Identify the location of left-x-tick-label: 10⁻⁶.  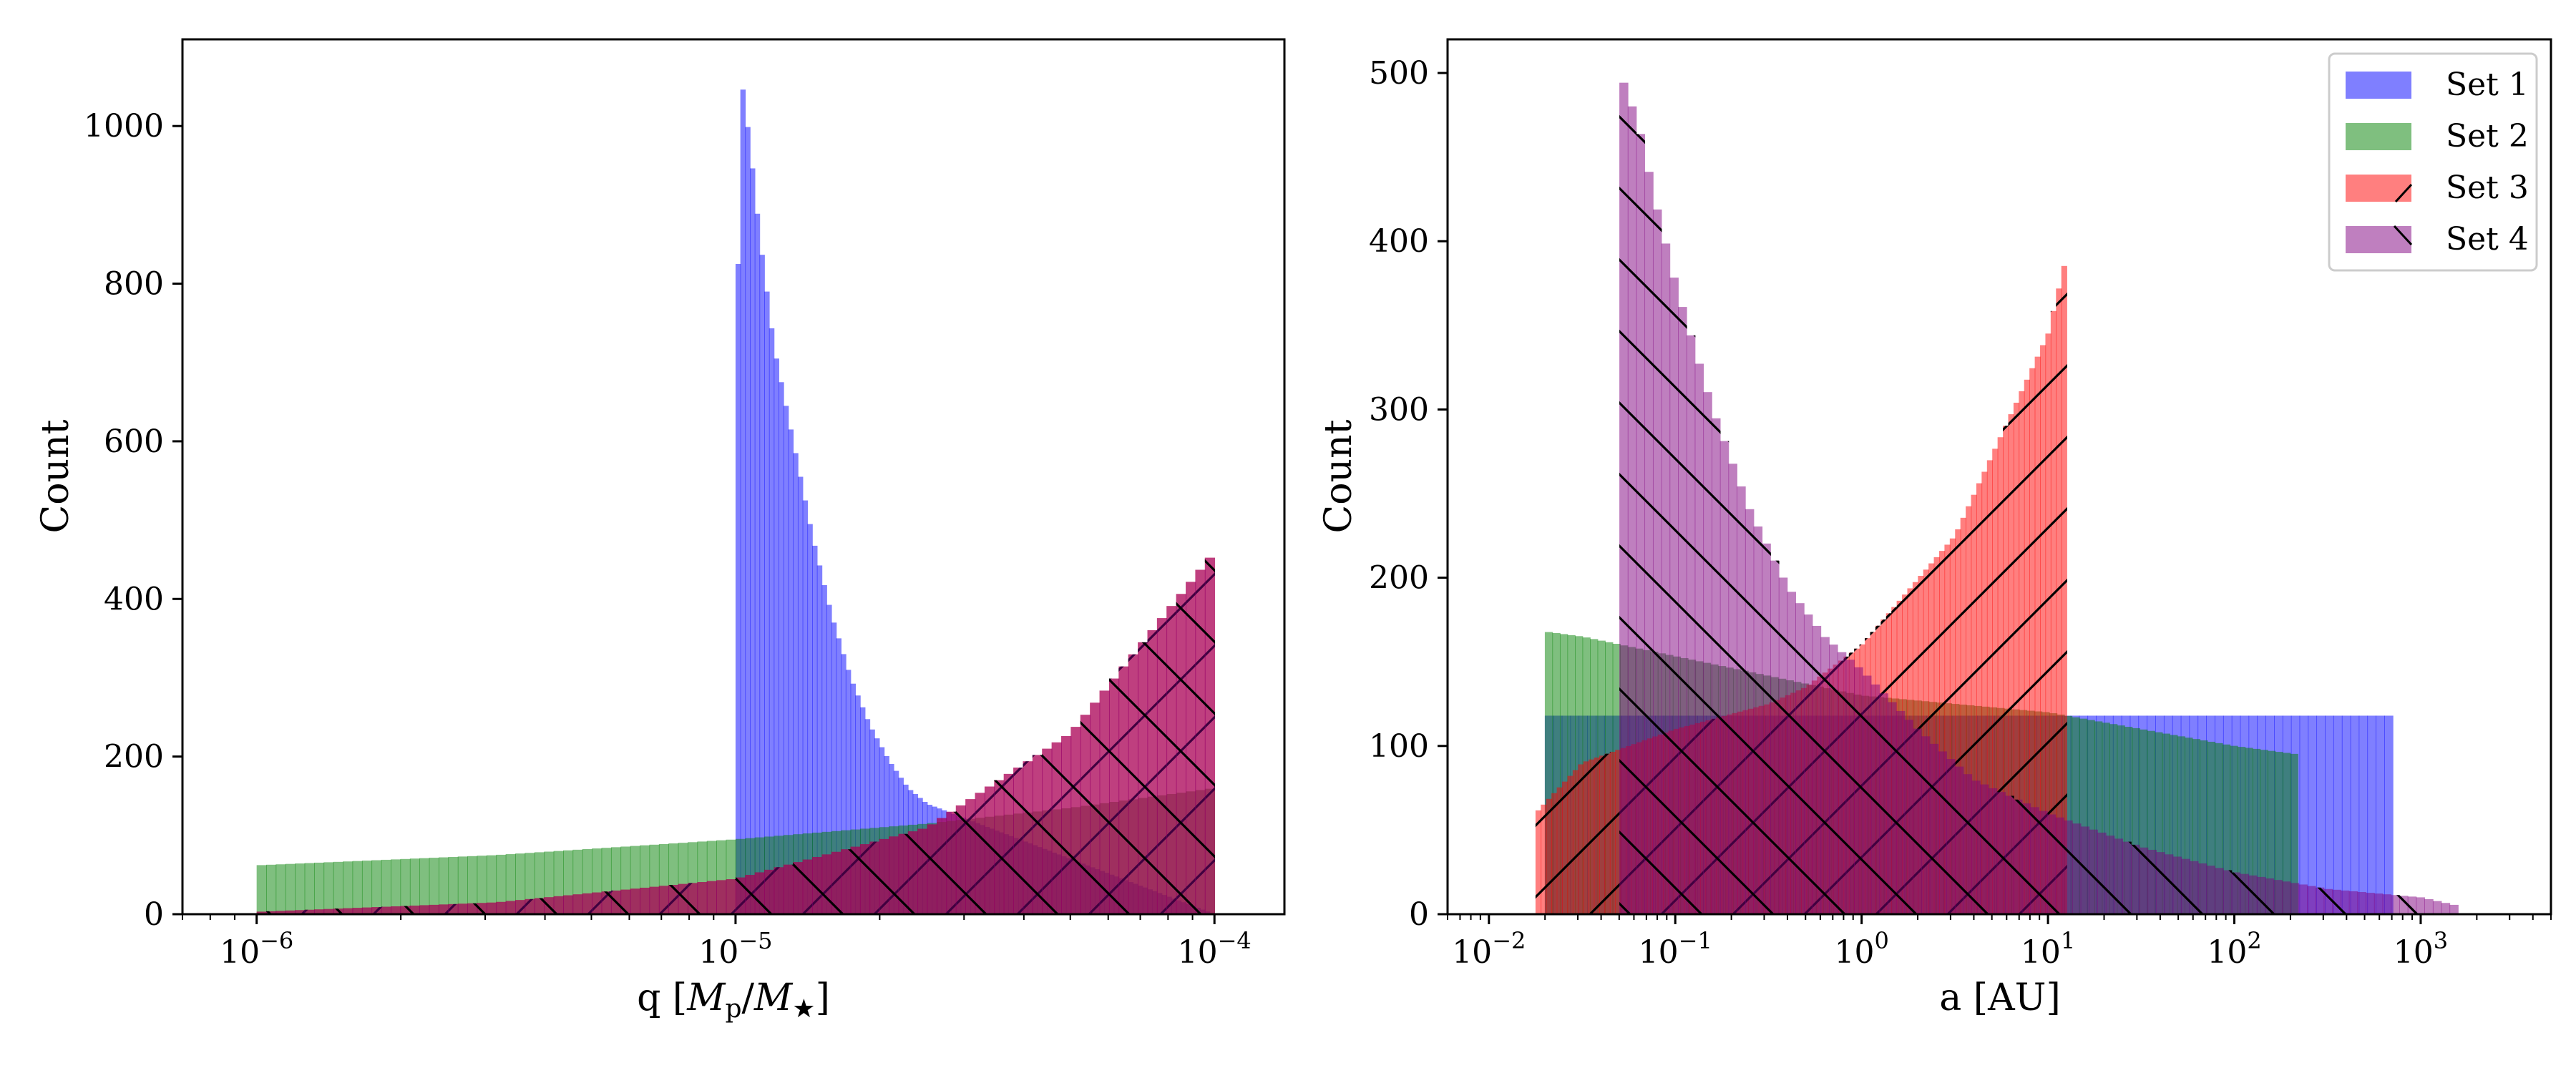
(256, 949).